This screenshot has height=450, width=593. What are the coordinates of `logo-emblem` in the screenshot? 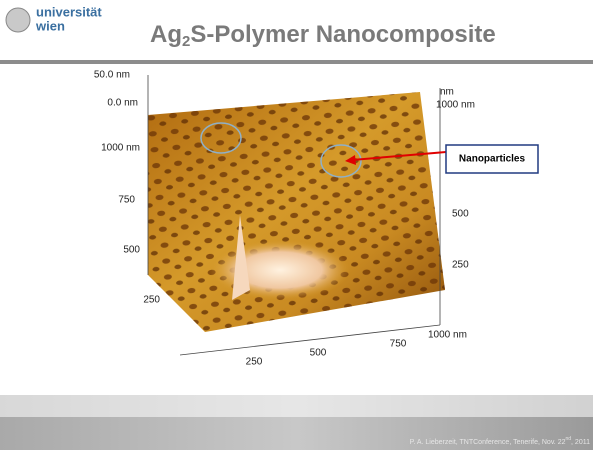 It's located at (18, 20).